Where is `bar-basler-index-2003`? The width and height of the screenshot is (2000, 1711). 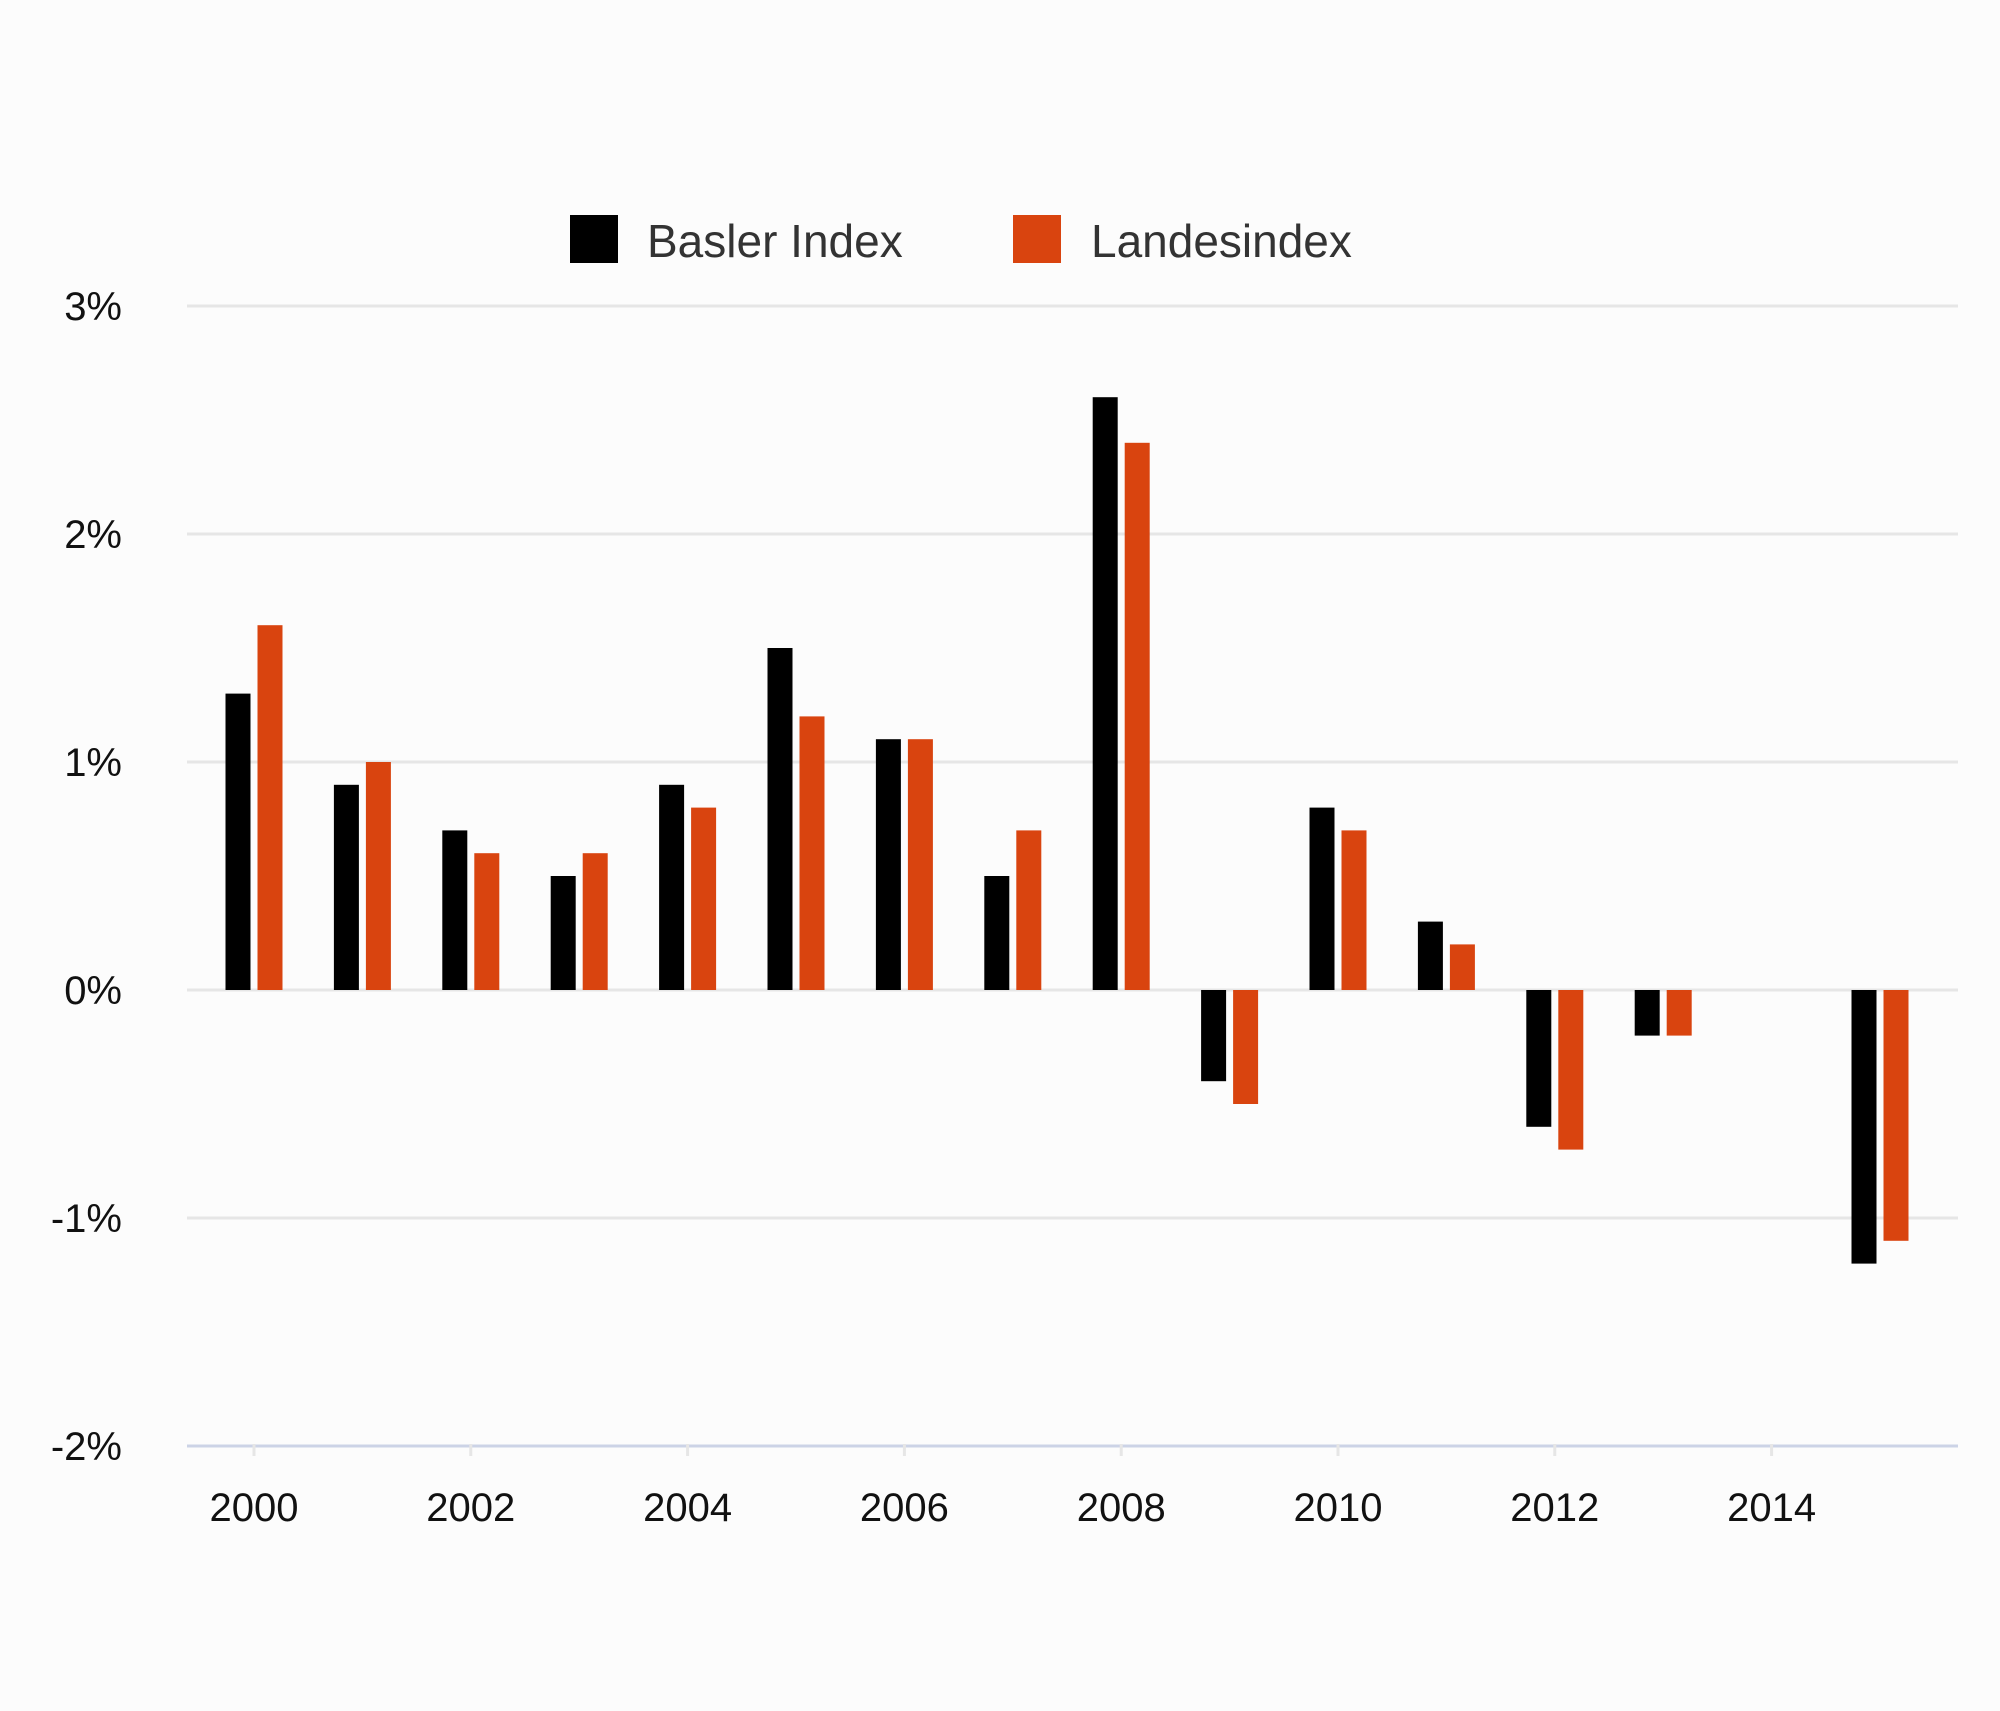 bar-basler-index-2003 is located at coordinates (563, 933).